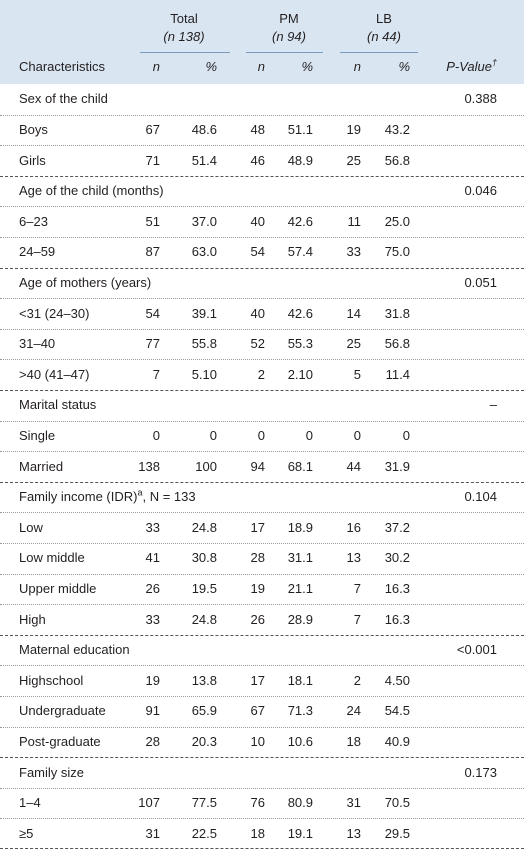 Image resolution: width=524 pixels, height=849 pixels. Describe the element at coordinates (32, 160) in the screenshot. I see `row-label: Girls` at that location.